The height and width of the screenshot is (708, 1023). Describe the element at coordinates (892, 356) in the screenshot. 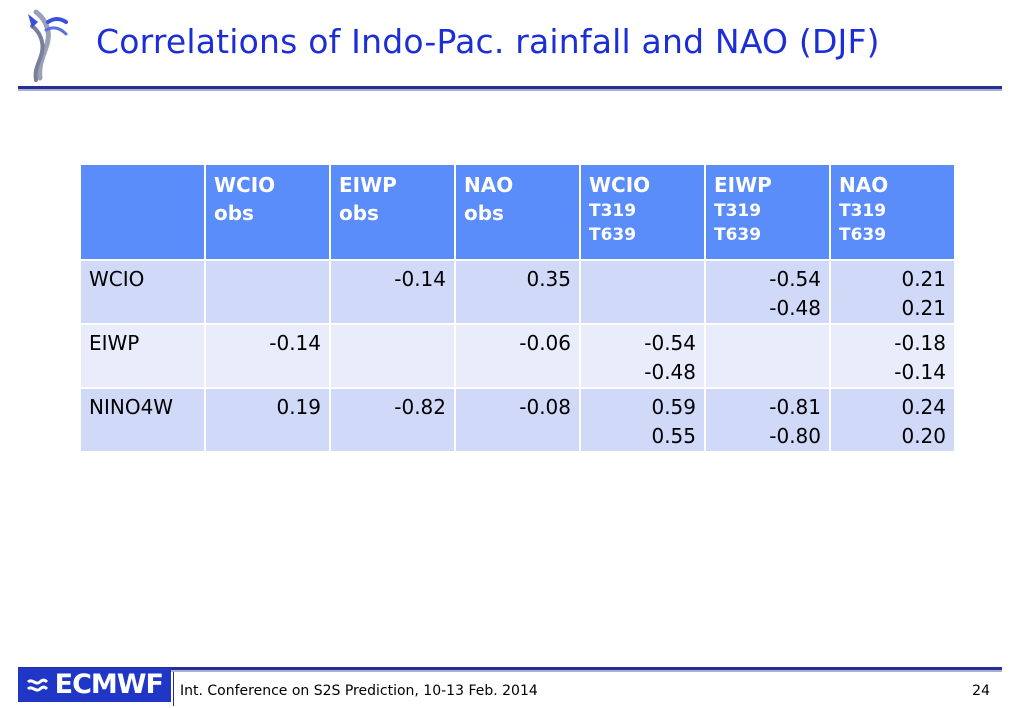

I see `table-cell: -0.18 -0.14` at that location.